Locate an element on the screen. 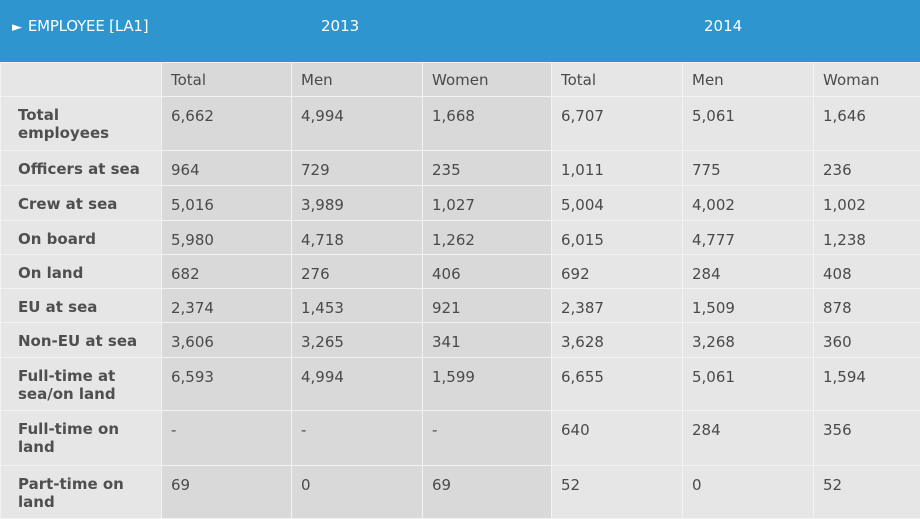  table-cell: 682 is located at coordinates (227, 272).